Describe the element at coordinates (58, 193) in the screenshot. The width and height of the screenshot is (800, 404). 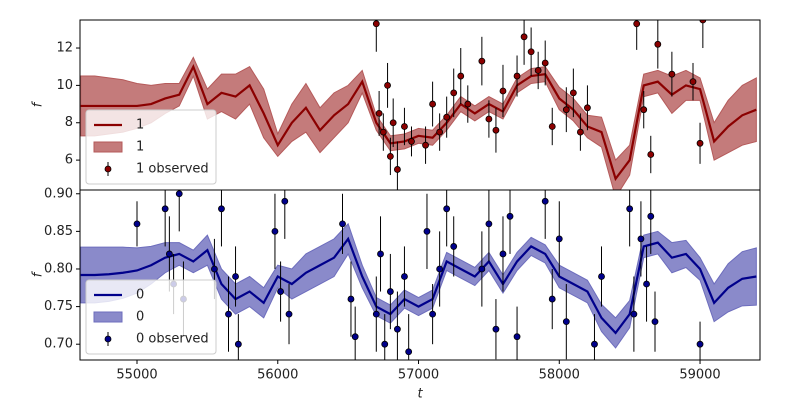
I see `y-tick-label: 0.90` at that location.